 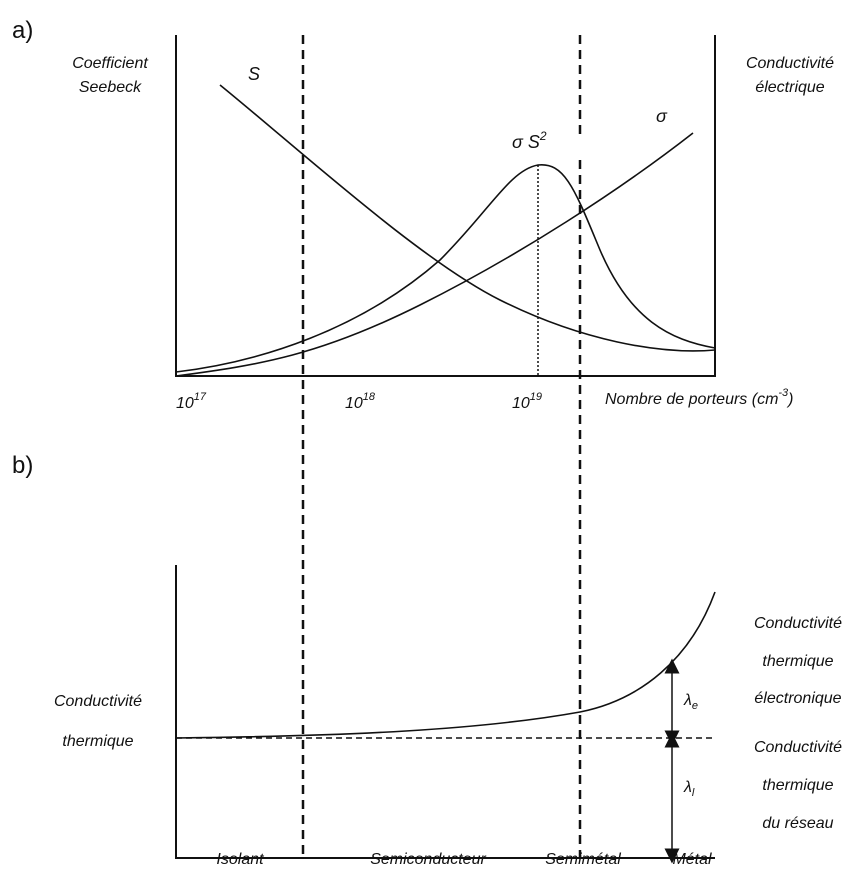 I want to click on axis-label: du réseau, so click(x=797, y=823).